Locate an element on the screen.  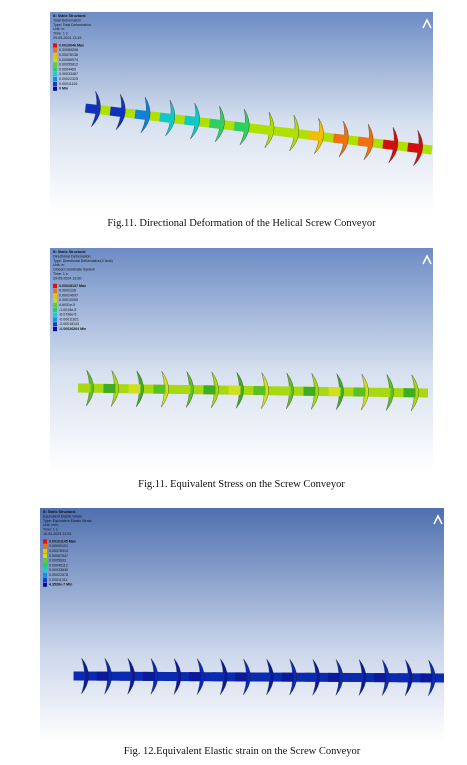
legend-label: -0.00018143 is located at coordinates (69, 324).